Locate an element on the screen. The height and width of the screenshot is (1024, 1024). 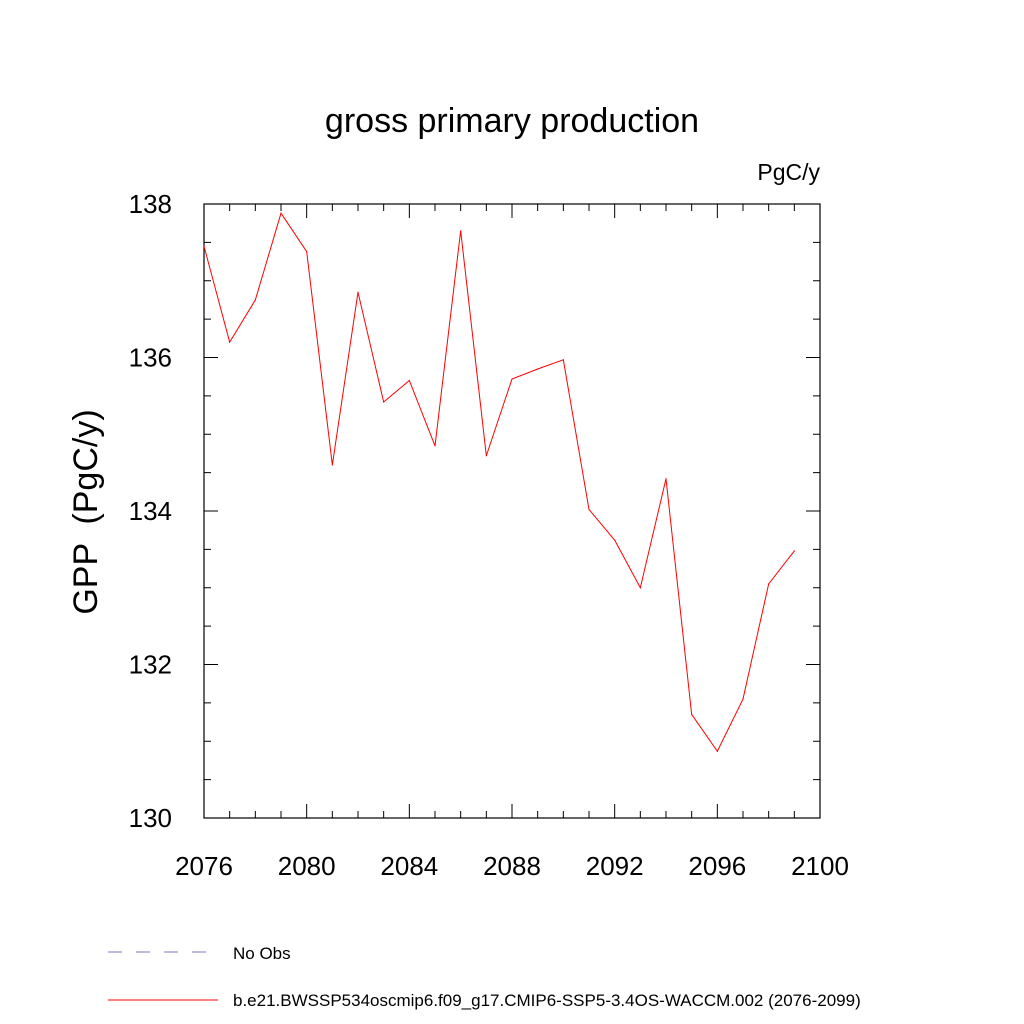
x-tick-label: 2084 is located at coordinates (409, 866).